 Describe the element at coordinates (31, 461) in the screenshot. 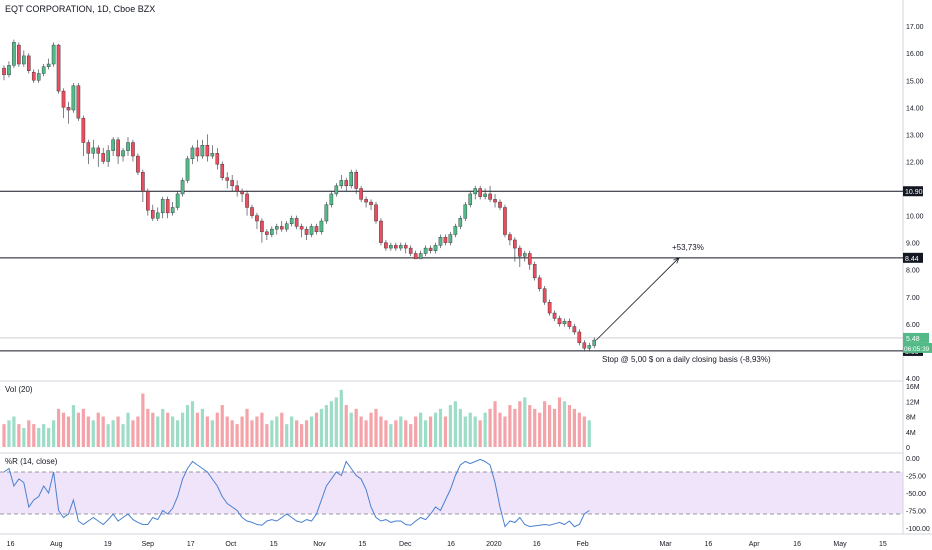

I see `wr-title: %R (14, close)` at that location.